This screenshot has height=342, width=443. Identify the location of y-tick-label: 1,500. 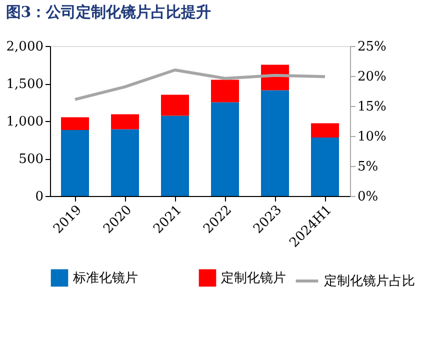
(25, 84).